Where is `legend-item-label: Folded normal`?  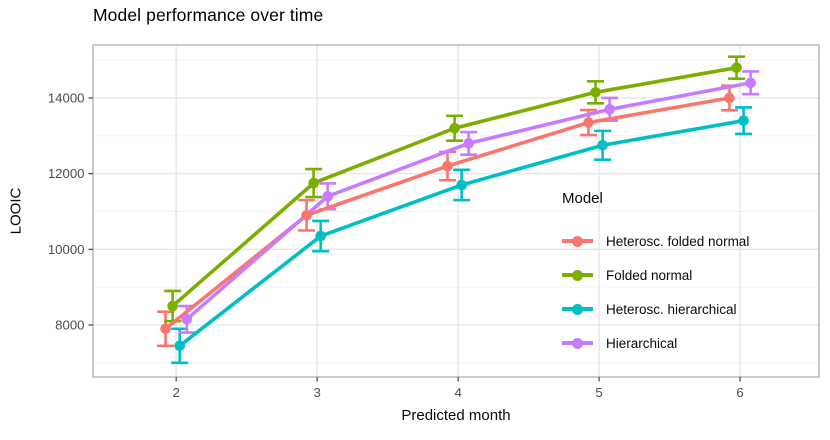
legend-item-label: Folded normal is located at coordinates (649, 275).